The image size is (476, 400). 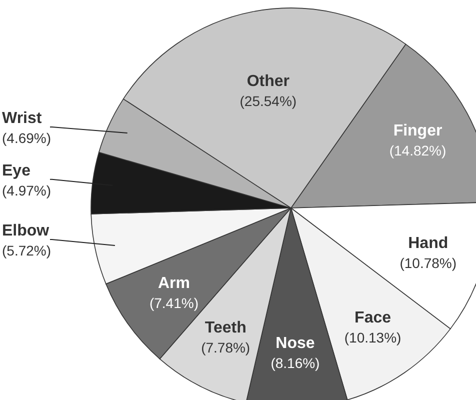 What do you see at coordinates (27, 190) in the screenshot?
I see `data-label: (4.97%)` at bounding box center [27, 190].